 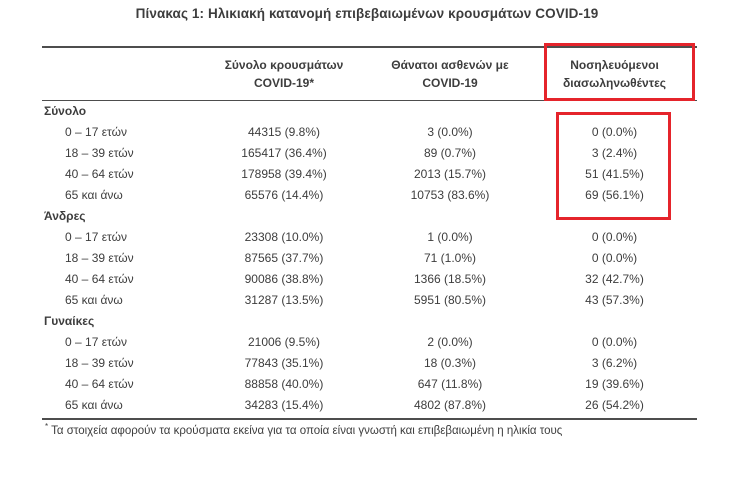 I want to click on intubated-value: 32 (42.7%), so click(x=614, y=279).